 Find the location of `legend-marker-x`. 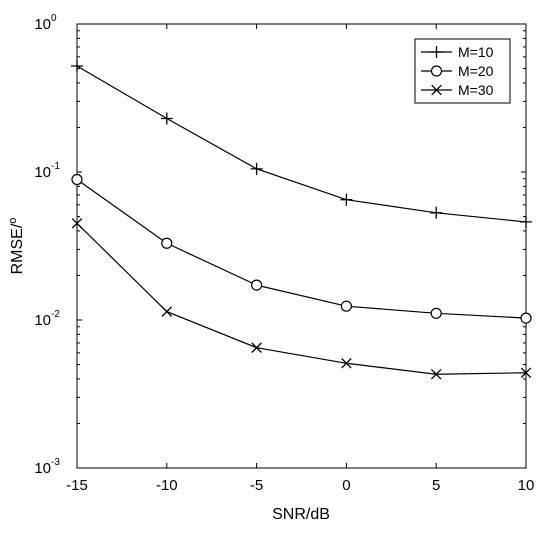

legend-marker-x is located at coordinates (436, 90).